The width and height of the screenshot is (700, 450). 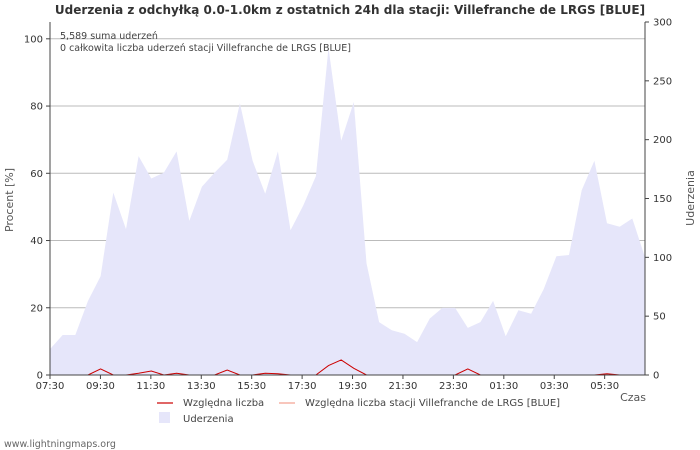 I want to click on right-y-tick-label: 300, so click(x=662, y=23).